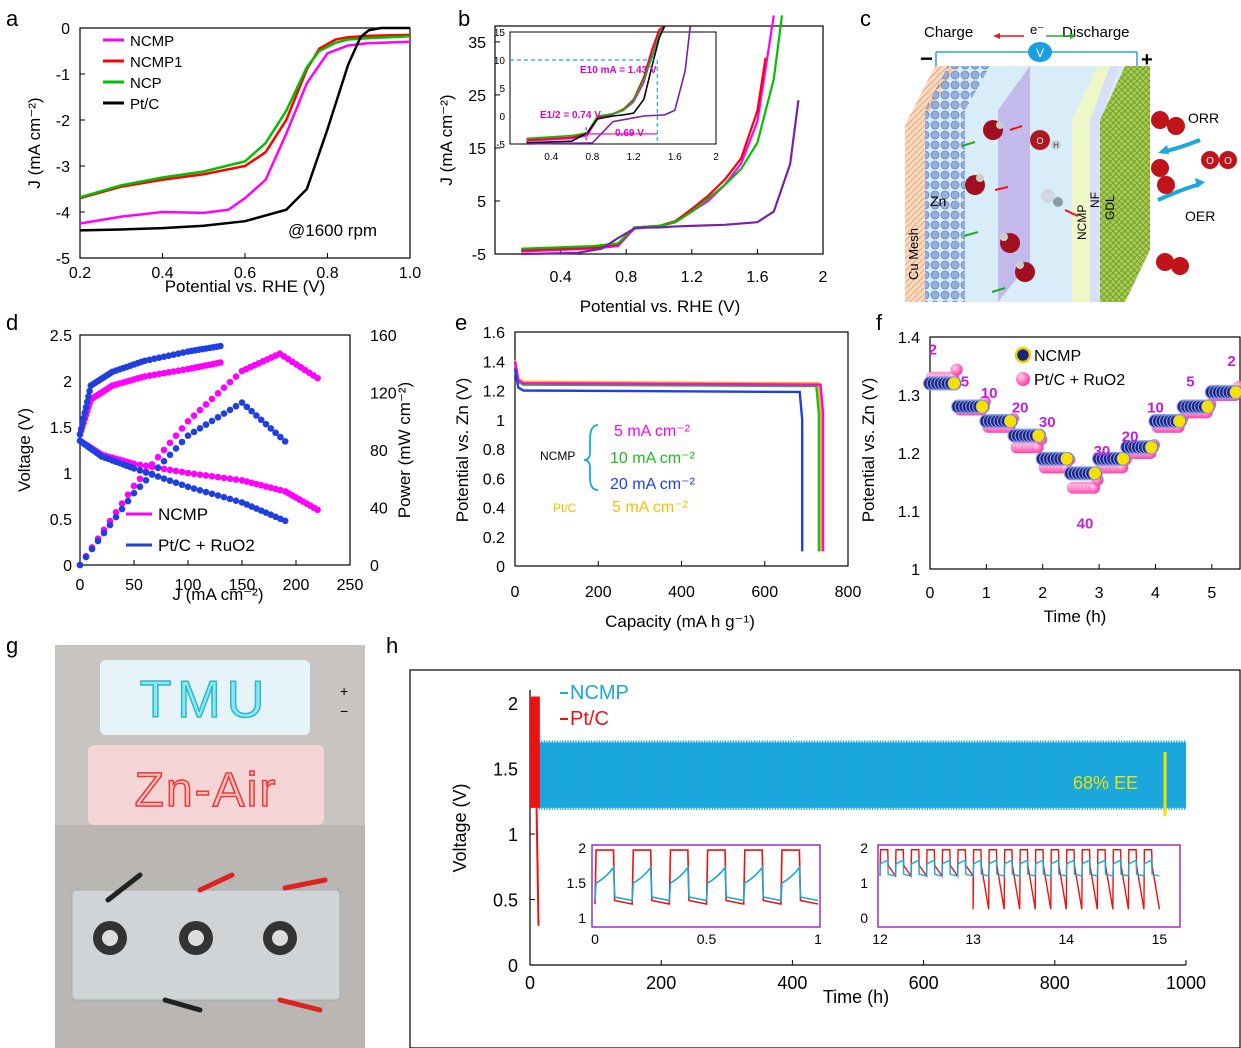 Image resolution: width=1241 pixels, height=1048 pixels. What do you see at coordinates (183, 514) in the screenshot?
I see `legend-ncmp-d: NCMP` at bounding box center [183, 514].